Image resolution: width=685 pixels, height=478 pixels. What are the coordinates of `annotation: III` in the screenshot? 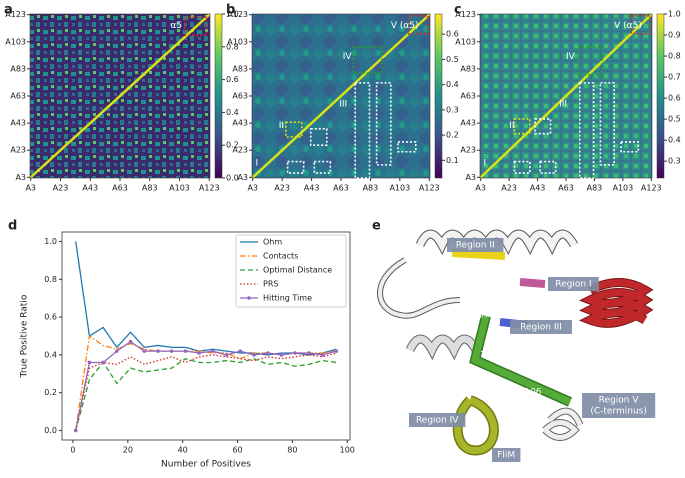 It's located at (563, 105).